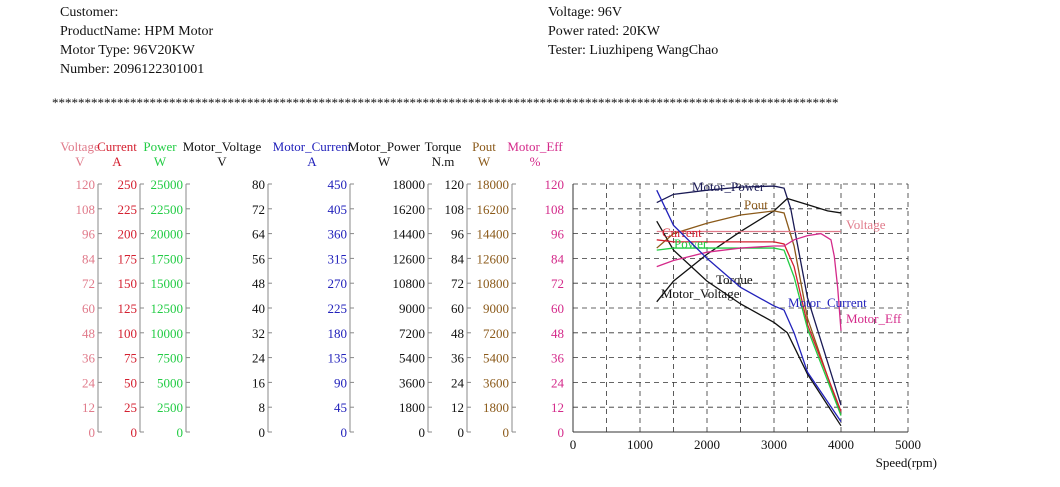  What do you see at coordinates (134, 432) in the screenshot?
I see `current-tick-label: 0` at bounding box center [134, 432].